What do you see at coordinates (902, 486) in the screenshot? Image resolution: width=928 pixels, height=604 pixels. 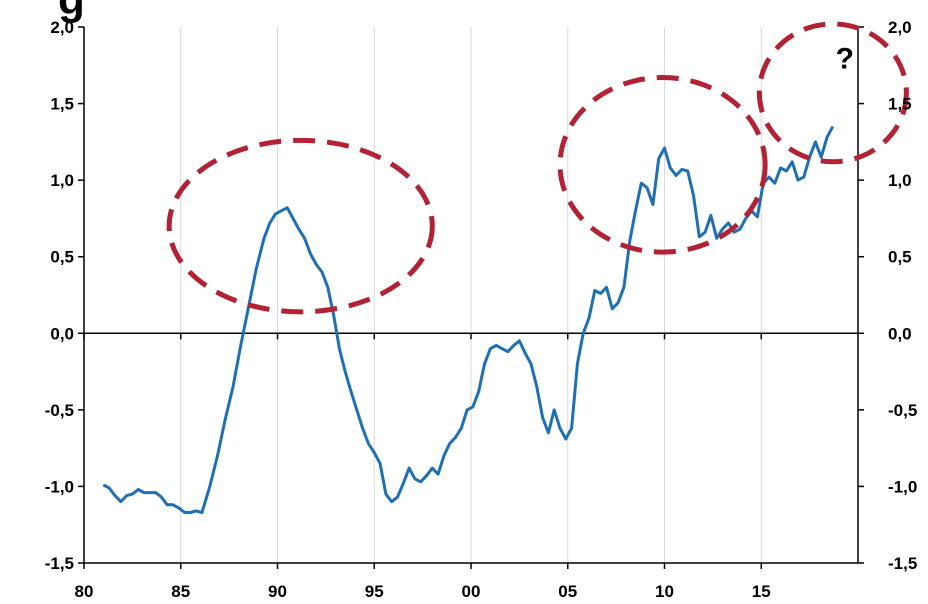 I see `y-tick-label-right: -1,0` at bounding box center [902, 486].